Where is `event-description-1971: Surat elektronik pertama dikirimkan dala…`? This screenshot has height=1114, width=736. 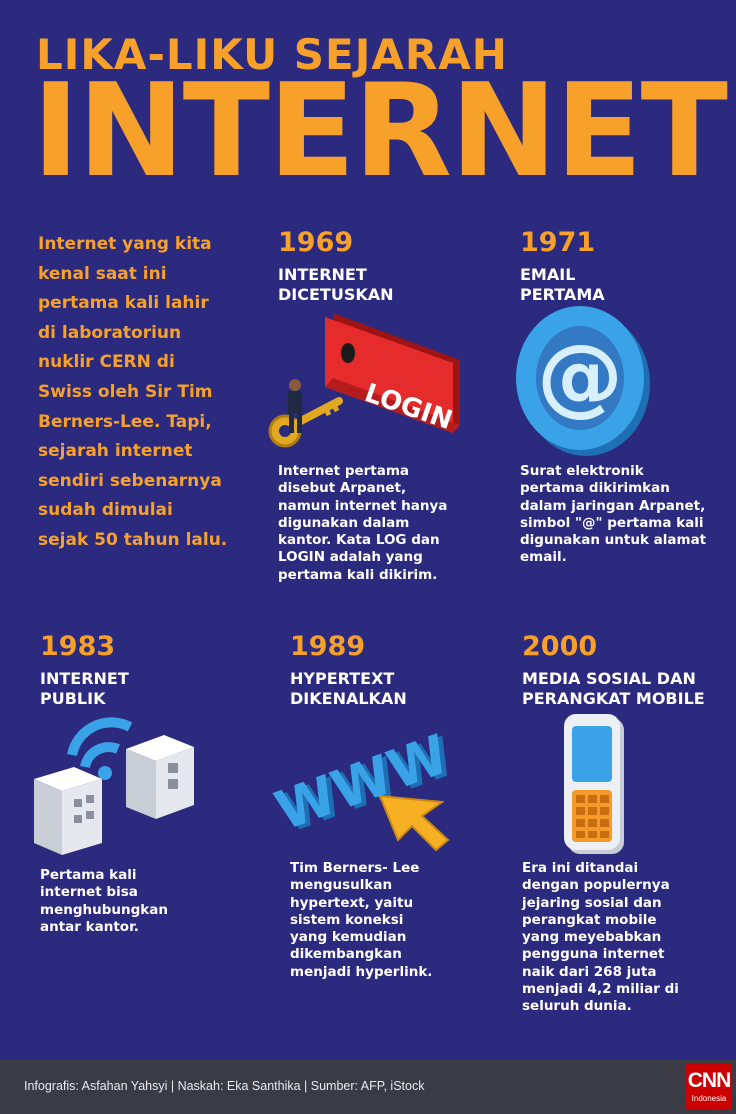 event-description-1971: Surat elektronik pertama dikirimkan dala… is located at coordinates (613, 514).